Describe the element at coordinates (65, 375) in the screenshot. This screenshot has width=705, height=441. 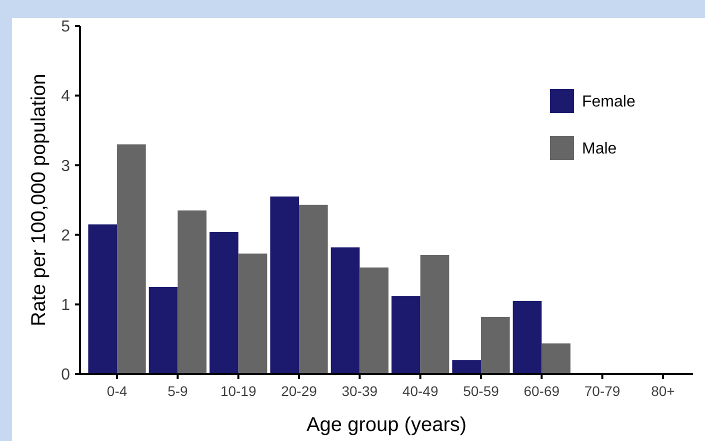
I see `y-tick-label: 0` at that location.